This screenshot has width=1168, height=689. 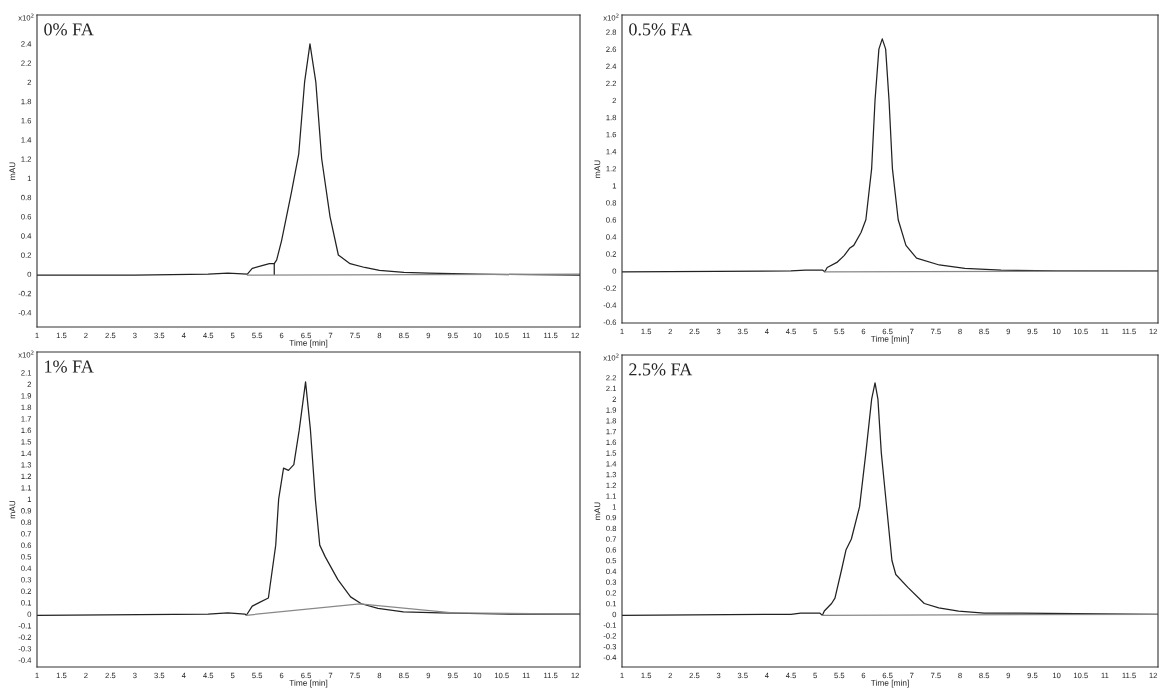 I want to click on chart-title: 0.5% FA, so click(x=661, y=29).